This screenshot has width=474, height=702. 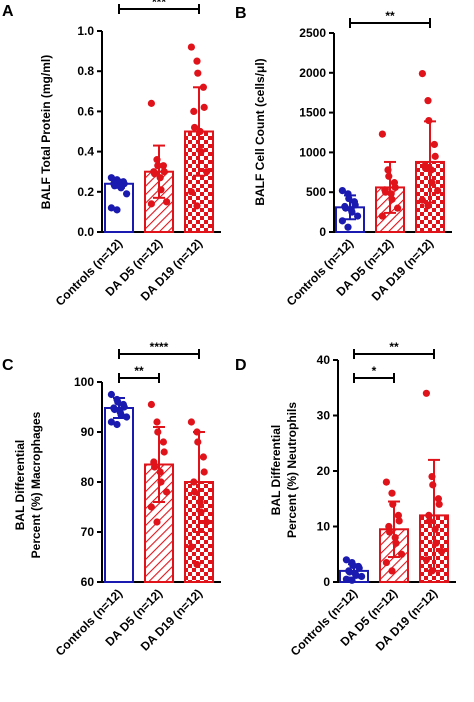 What do you see at coordinates (312, 152) in the screenshot?
I see `y-tick-label: 1000` at bounding box center [312, 152].